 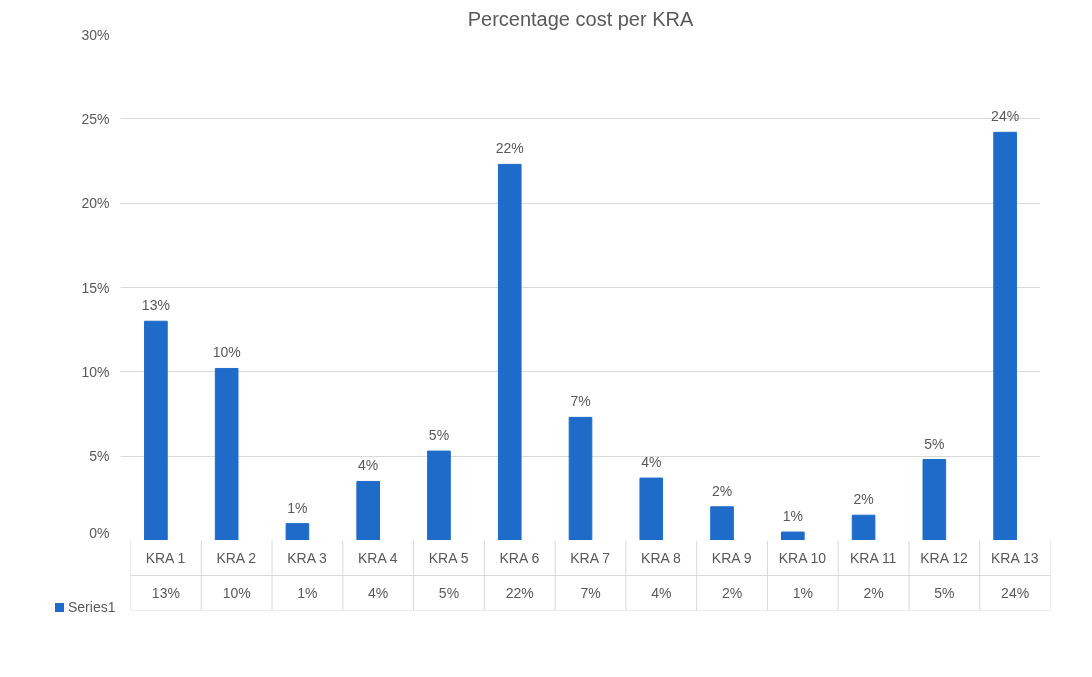 I want to click on y-tick-label: 30%, so click(x=95, y=34).